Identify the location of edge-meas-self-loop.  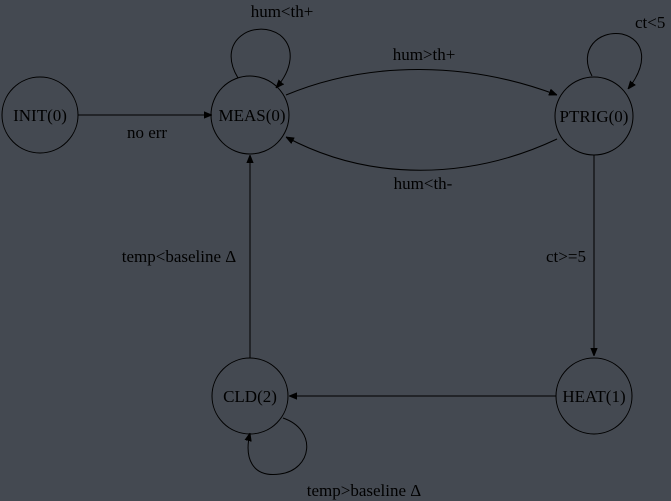
(260, 58).